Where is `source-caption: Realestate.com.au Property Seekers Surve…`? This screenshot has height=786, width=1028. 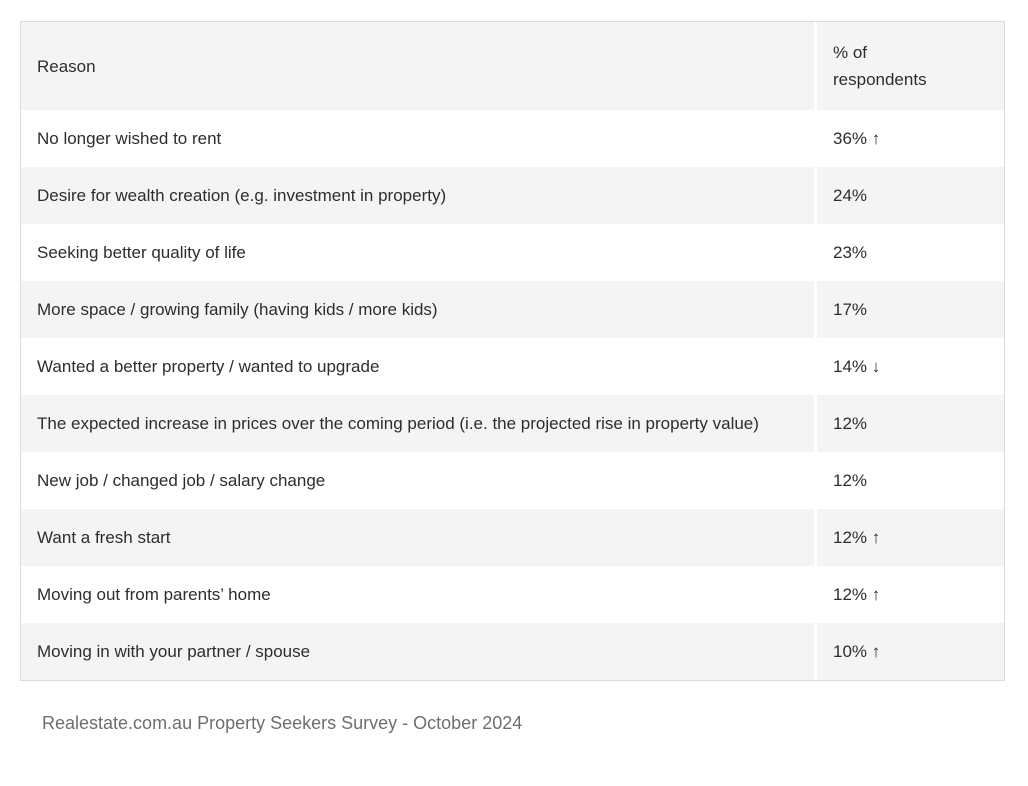 source-caption: Realestate.com.au Property Seekers Surve… is located at coordinates (282, 723).